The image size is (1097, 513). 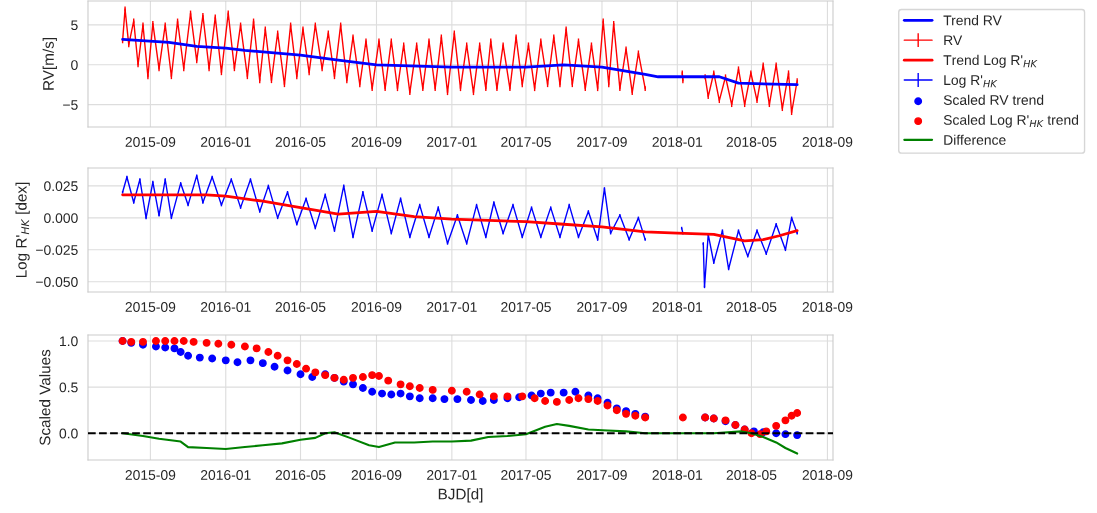 I want to click on y-tick-label: −0.050, so click(x=57, y=282).